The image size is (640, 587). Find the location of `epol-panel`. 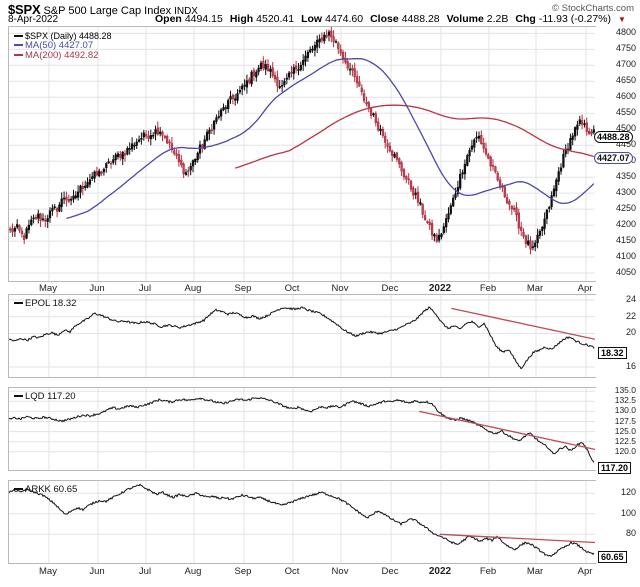

epol-panel is located at coordinates (302, 336).